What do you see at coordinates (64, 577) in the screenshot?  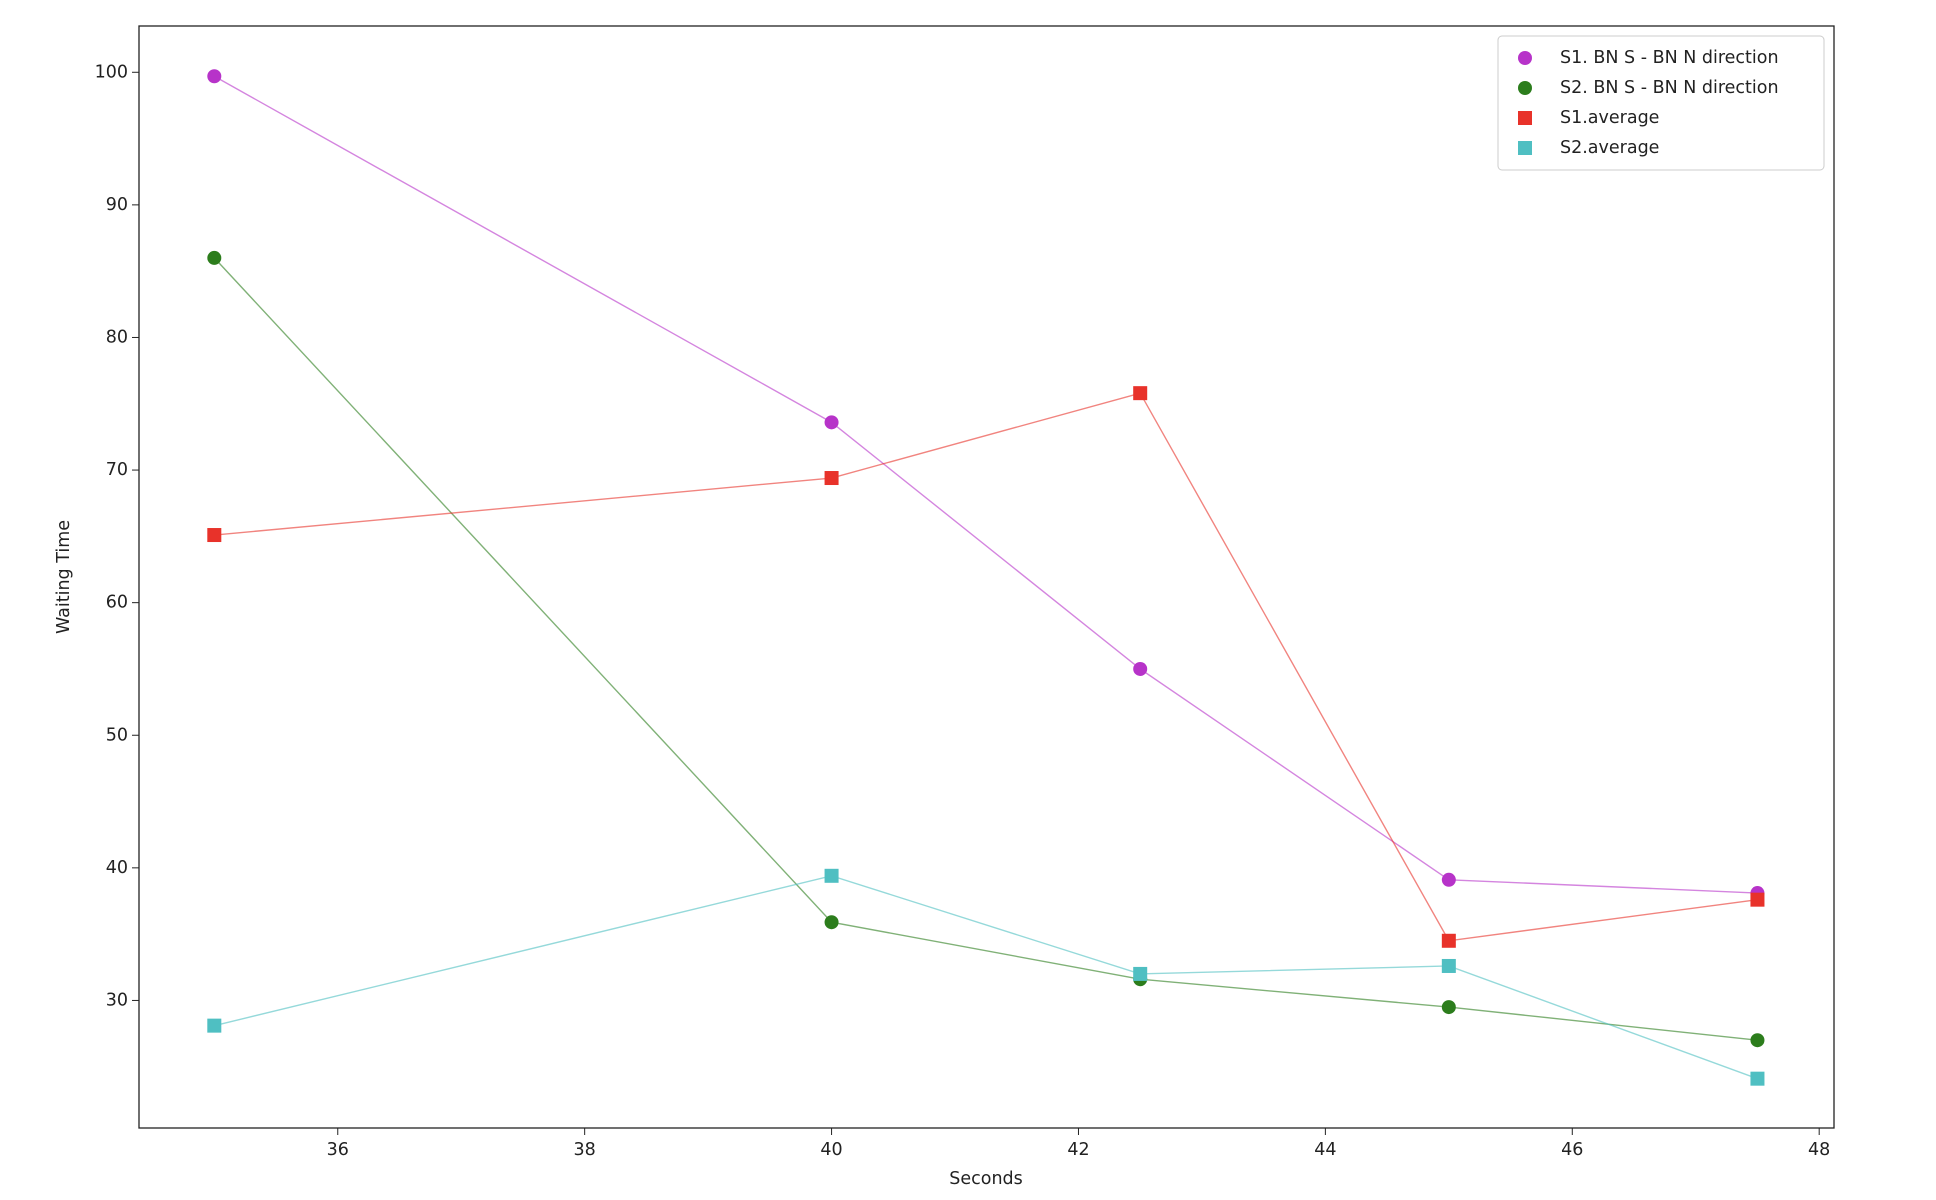 I see `y-axis-label: Waiting Time` at bounding box center [64, 577].